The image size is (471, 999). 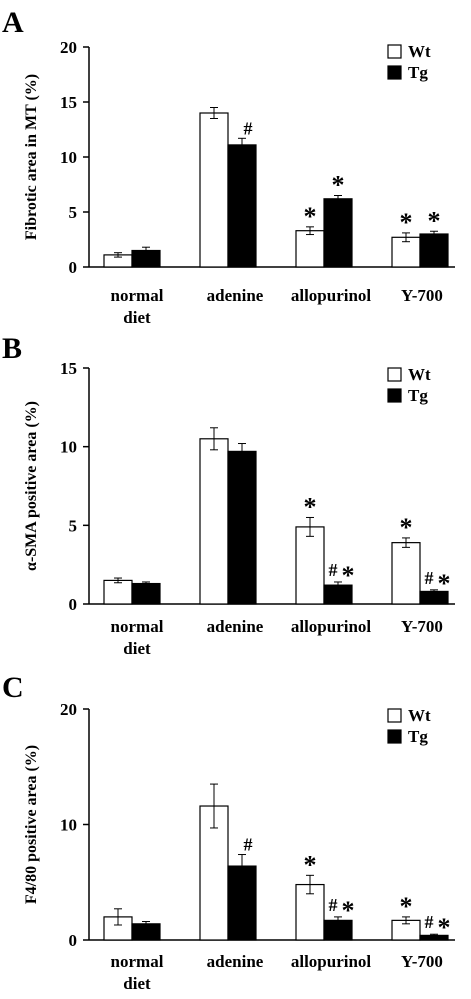 I want to click on y-axis-label: α-SMA positive area (%), so click(x=31, y=486).